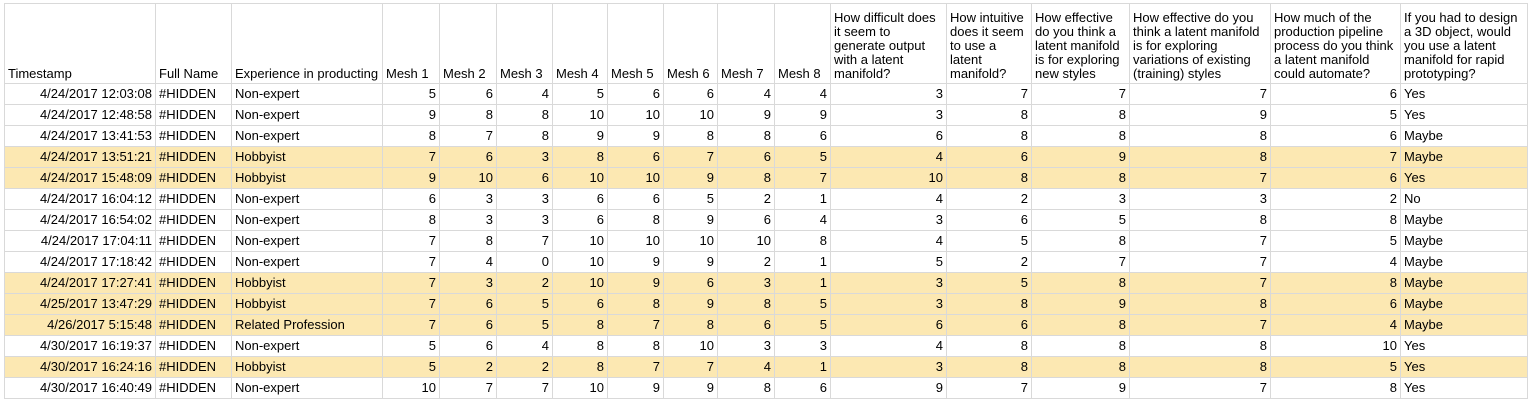 This screenshot has width=1532, height=408. What do you see at coordinates (80, 178) in the screenshot?
I see `table-cell: 4/24/2017 15:48:09` at bounding box center [80, 178].